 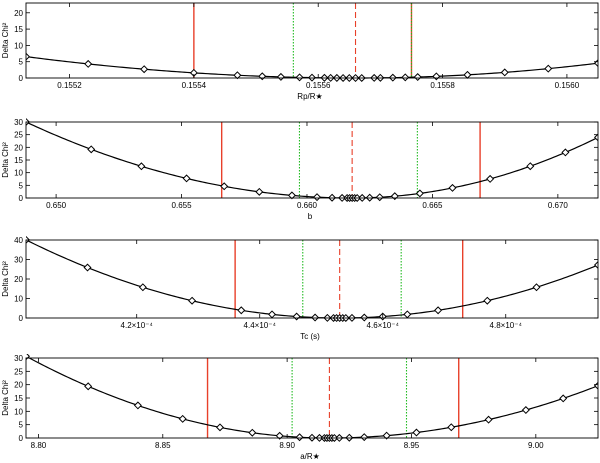 I want to click on x-tick-label: 8.90, so click(x=287, y=445).